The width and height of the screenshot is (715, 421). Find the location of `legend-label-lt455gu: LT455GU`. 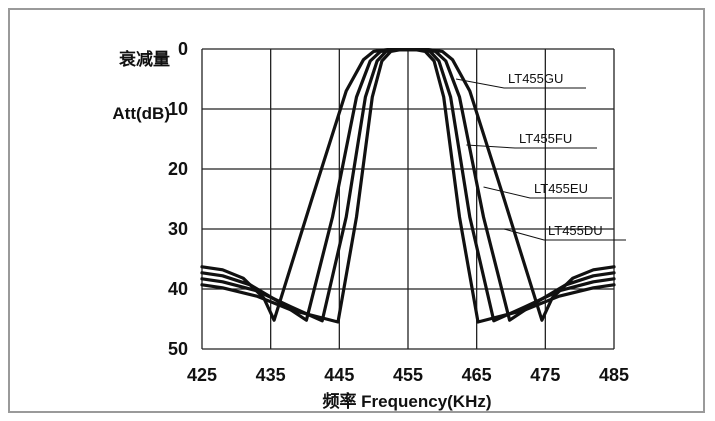

legend-label-lt455gu: LT455GU is located at coordinates (535, 78).